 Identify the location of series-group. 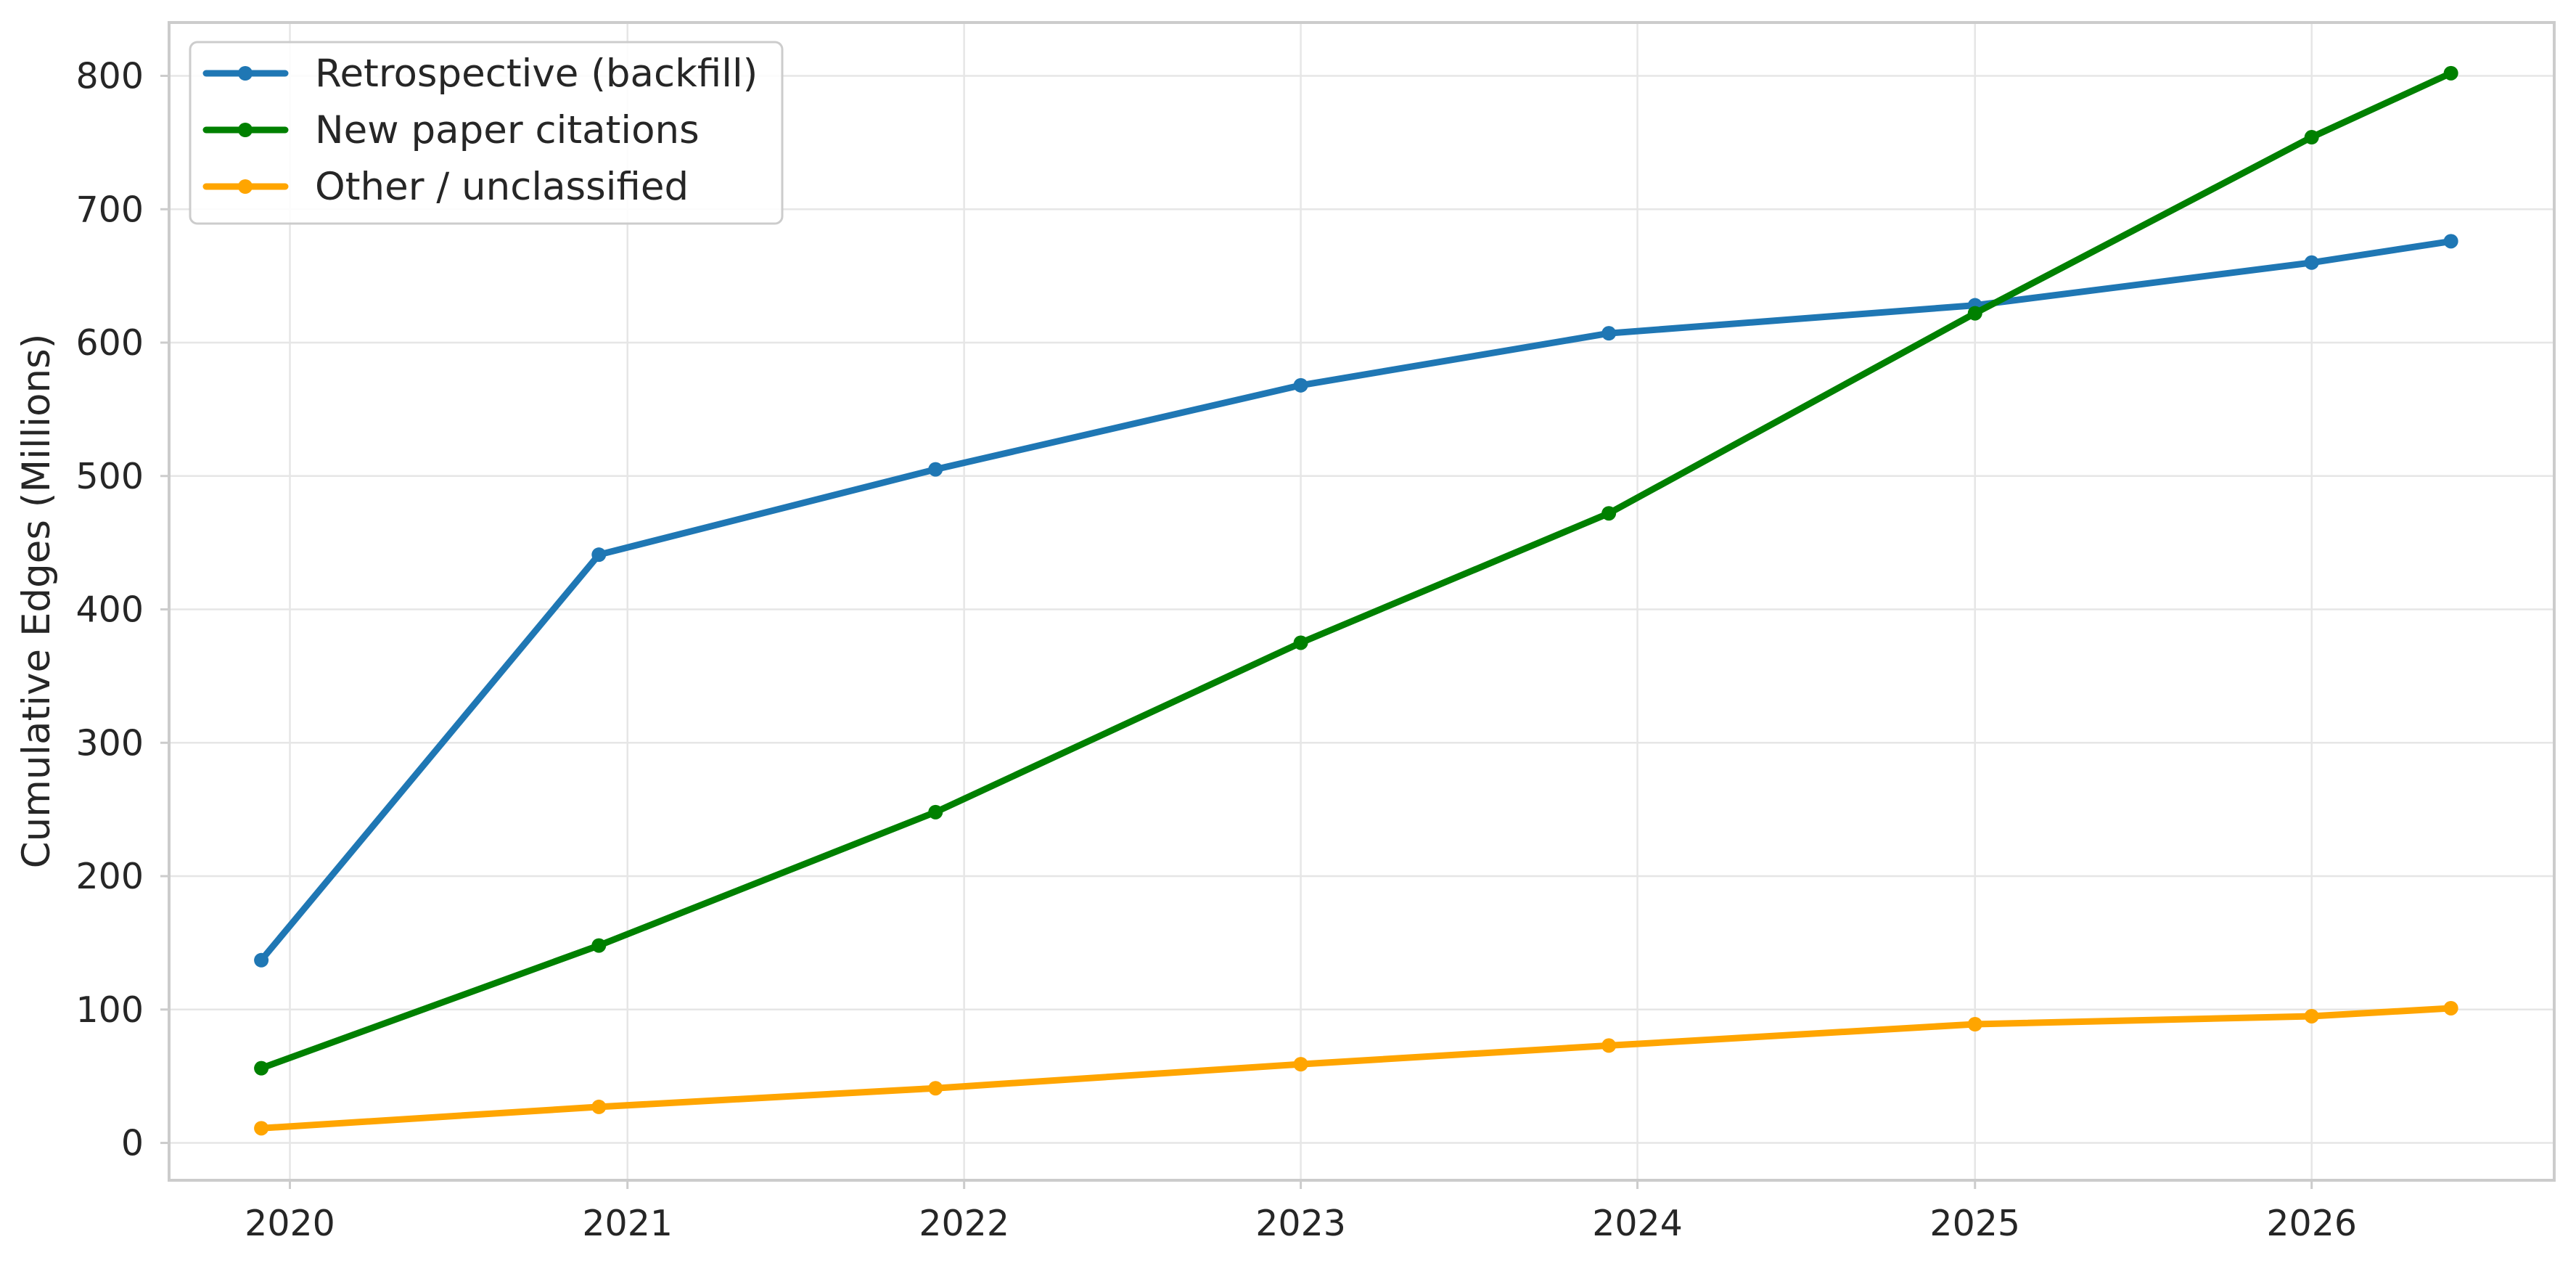
(1356, 1068).